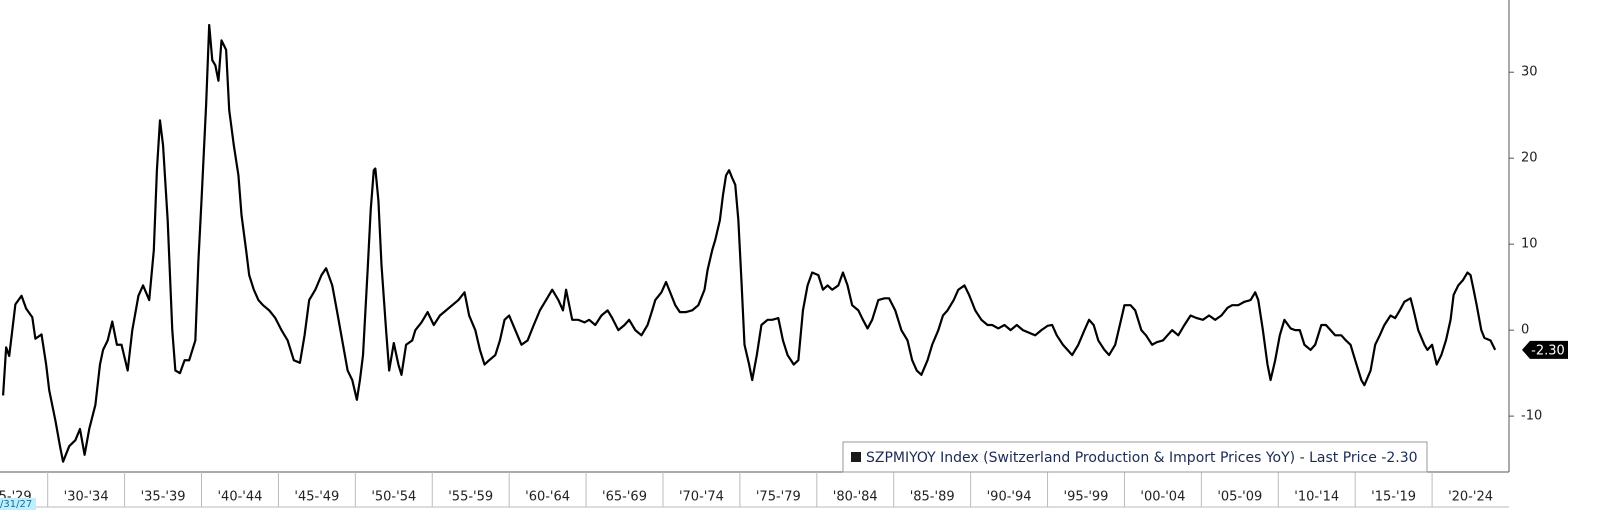 Image resolution: width=1601 pixels, height=520 pixels. I want to click on x-tick-label: '30-'34, so click(86, 497).